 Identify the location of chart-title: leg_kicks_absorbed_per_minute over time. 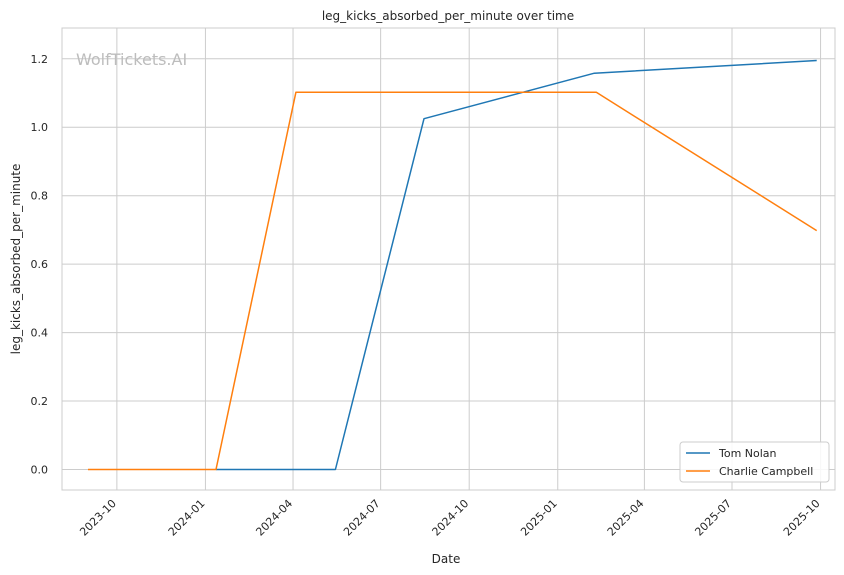
(448, 16).